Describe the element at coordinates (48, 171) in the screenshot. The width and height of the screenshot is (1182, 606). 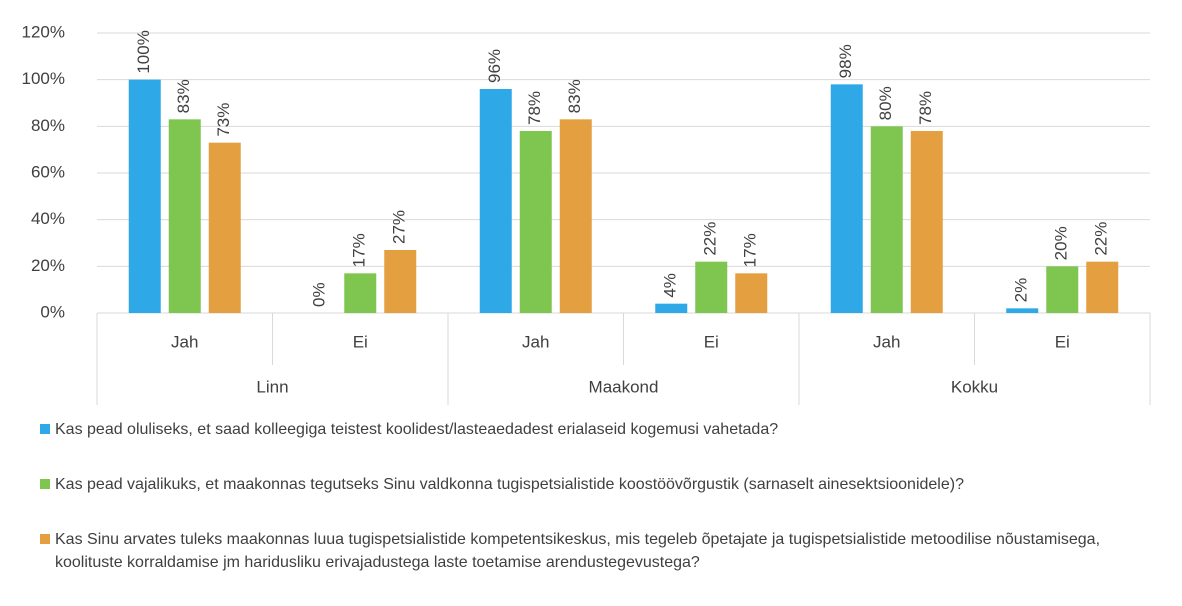
I see `y-tick-label: 60%` at that location.